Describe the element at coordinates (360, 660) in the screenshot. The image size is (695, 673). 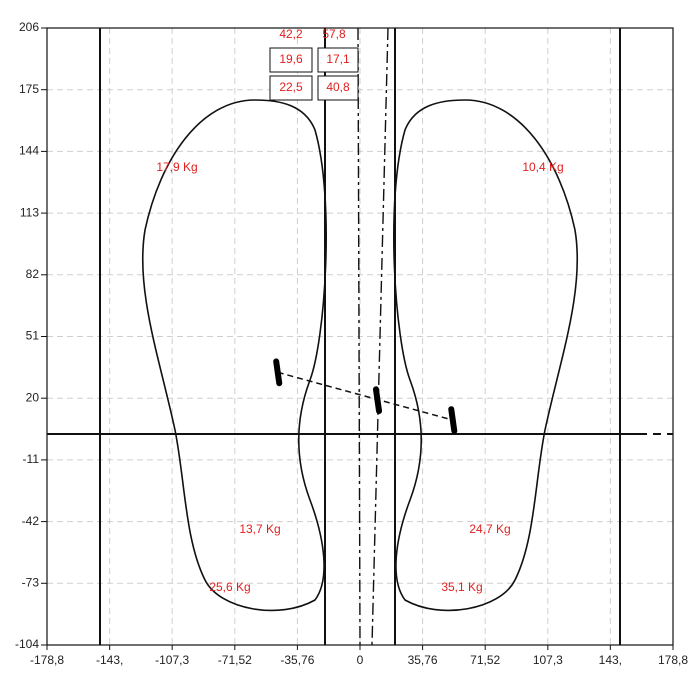
I see `x-tick-label: 0` at that location.